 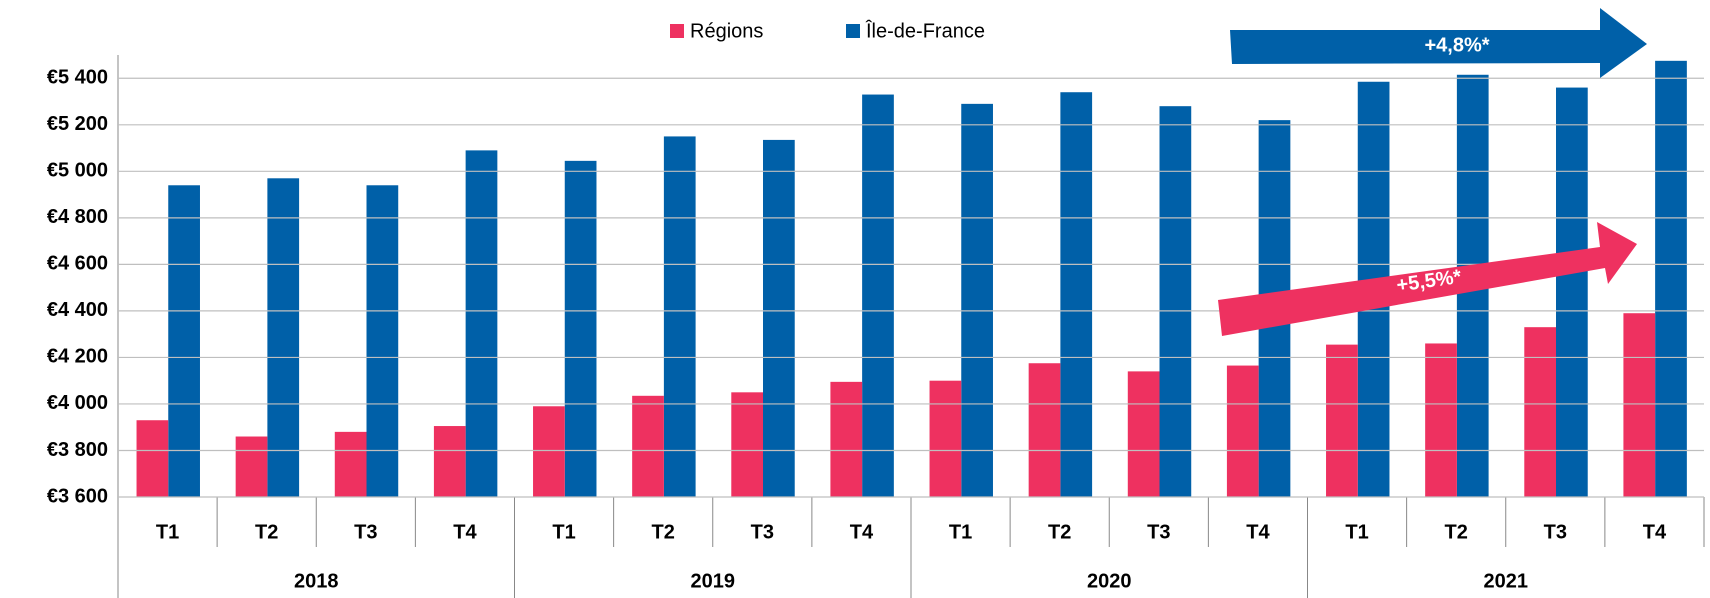 What do you see at coordinates (77, 403) in the screenshot?
I see `y-tick-label: €4 000` at bounding box center [77, 403].